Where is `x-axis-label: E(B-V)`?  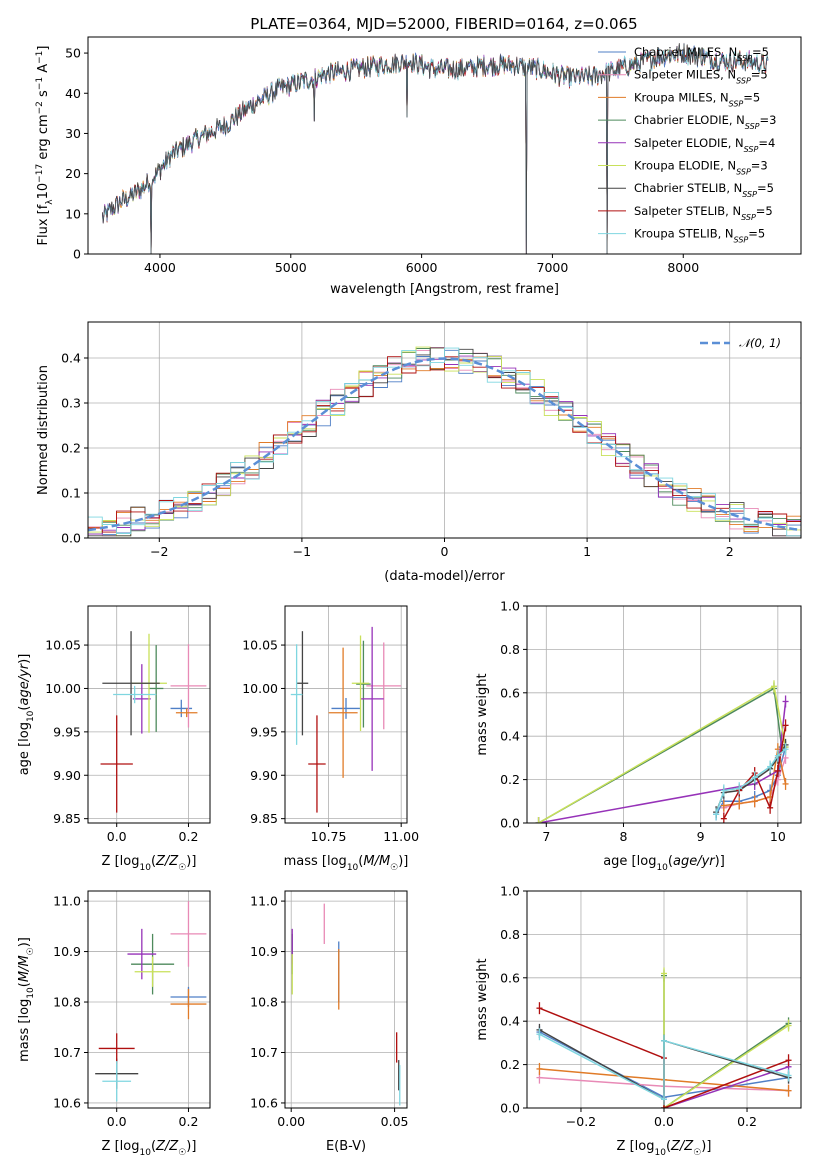 x-axis-label: E(B-V) is located at coordinates (346, 1146).